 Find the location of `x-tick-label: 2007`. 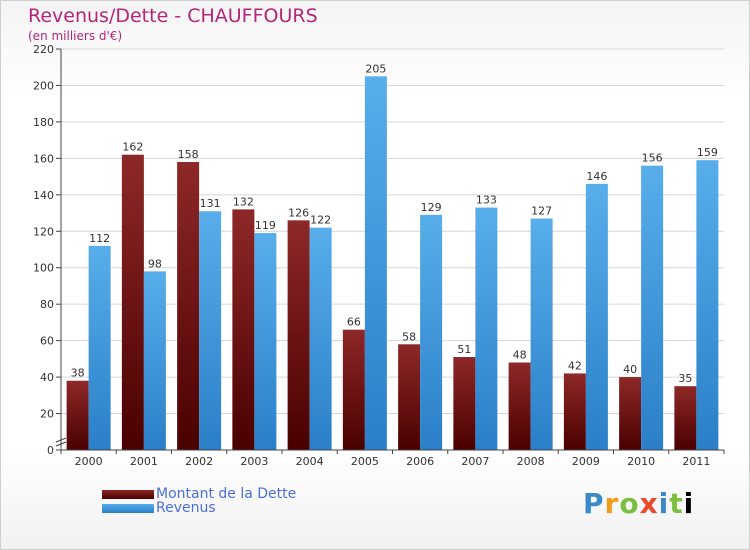

x-tick-label: 2007 is located at coordinates (475, 461).